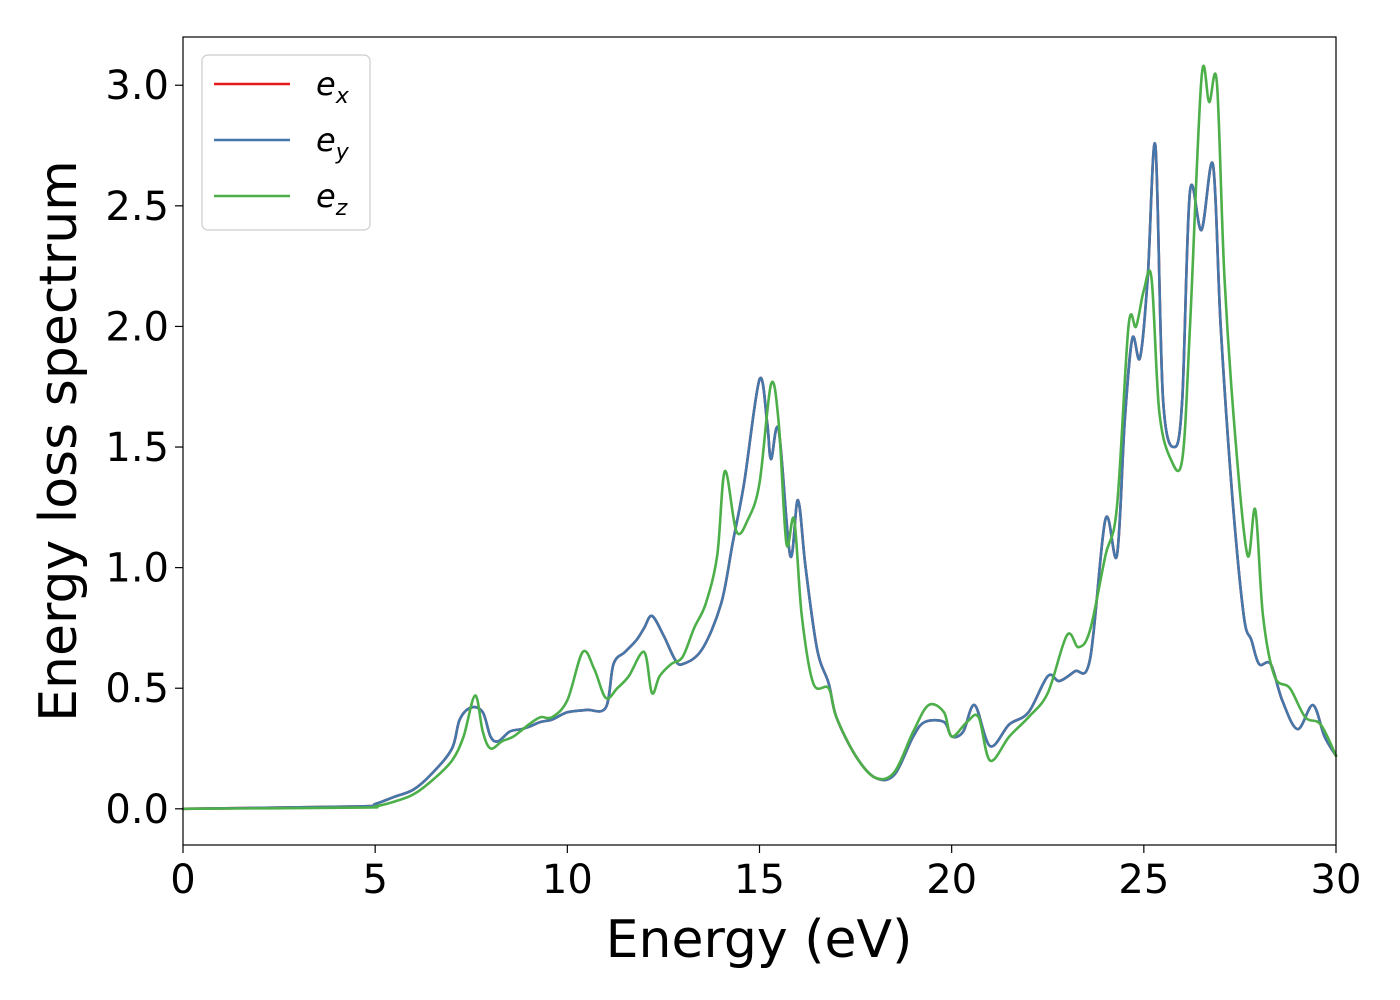 Image resolution: width=1400 pixels, height=1000 pixels. What do you see at coordinates (759, 940) in the screenshot?
I see `x-axis-label: Energy (eV)` at bounding box center [759, 940].